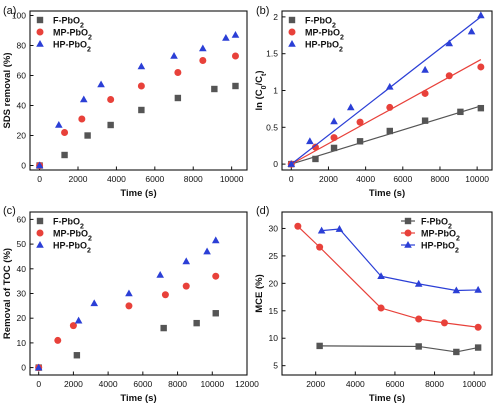 The width and height of the screenshot is (500, 410). What do you see at coordinates (275, 91) in the screenshot?
I see `y-tick-label: 1` at bounding box center [275, 91].